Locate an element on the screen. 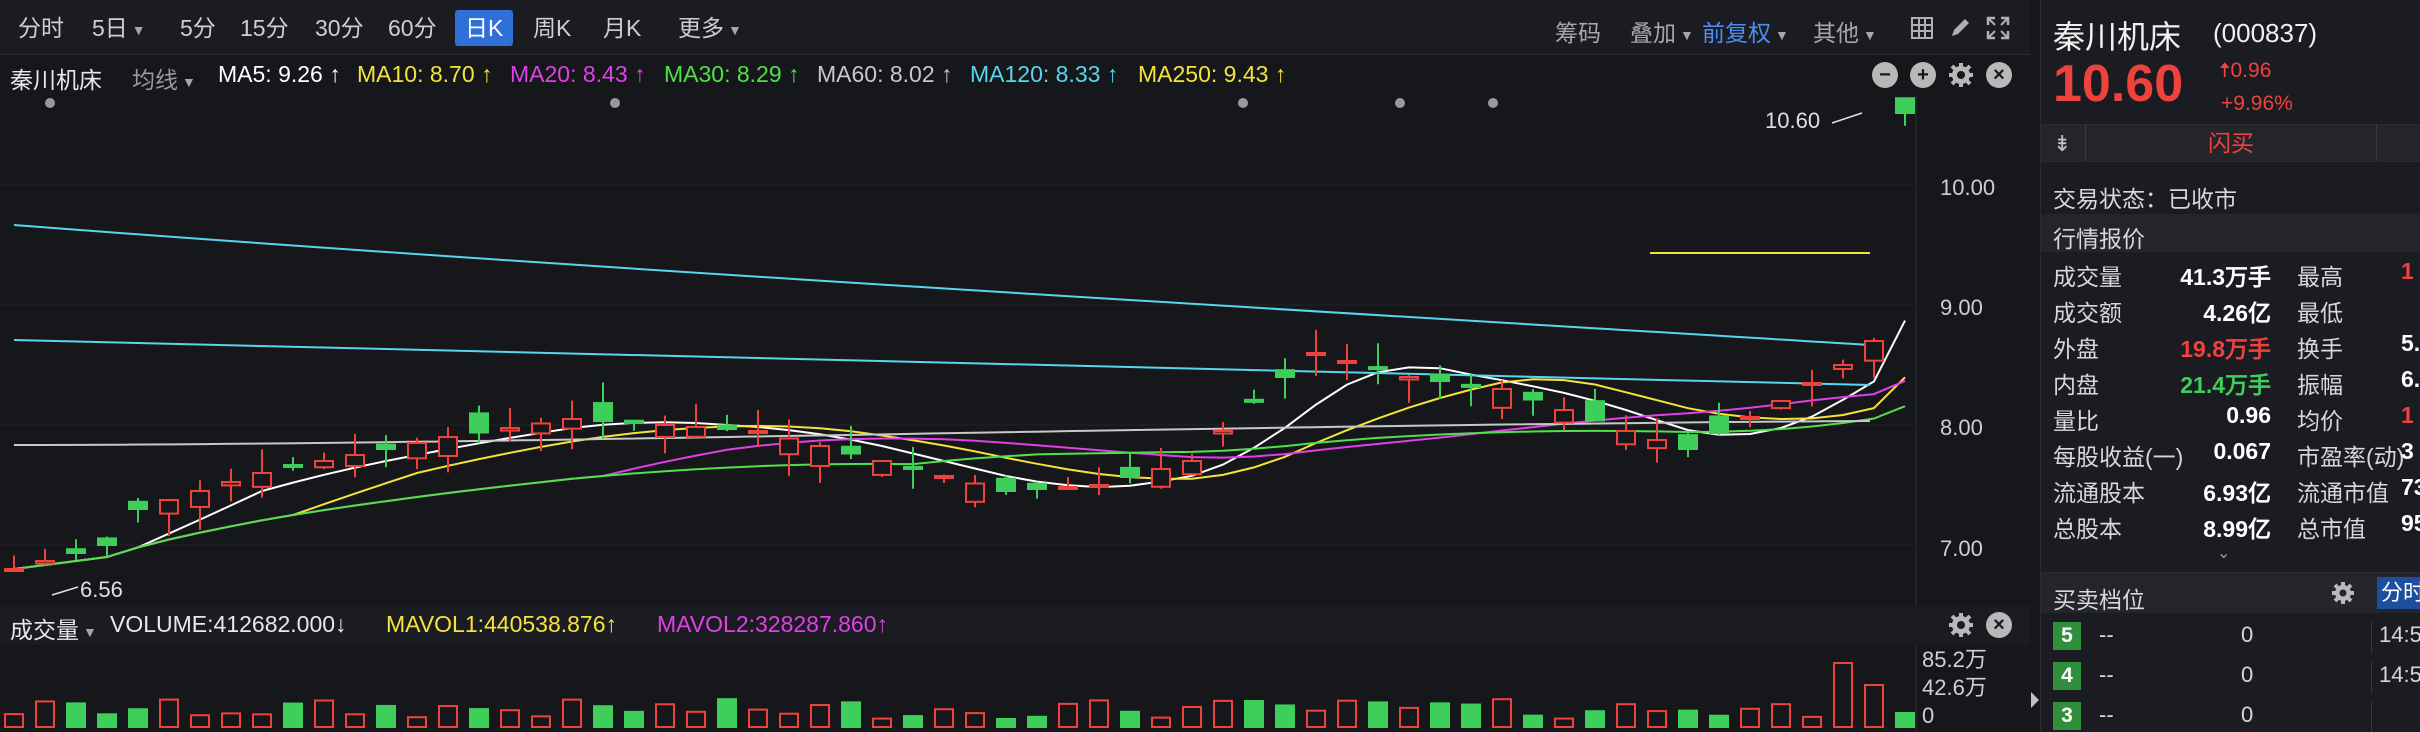 Image resolution: width=2420 pixels, height=732 pixels. fullscreen-icon is located at coordinates (1998, 28).